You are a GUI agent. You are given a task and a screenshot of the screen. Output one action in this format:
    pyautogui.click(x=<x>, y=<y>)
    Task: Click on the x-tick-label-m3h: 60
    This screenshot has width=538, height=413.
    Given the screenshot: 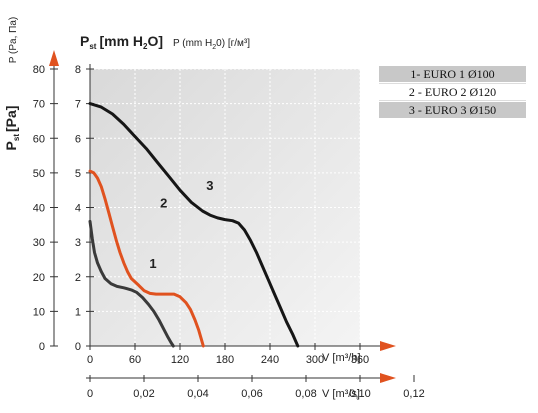 What is the action you would take?
    pyautogui.click(x=135, y=360)
    